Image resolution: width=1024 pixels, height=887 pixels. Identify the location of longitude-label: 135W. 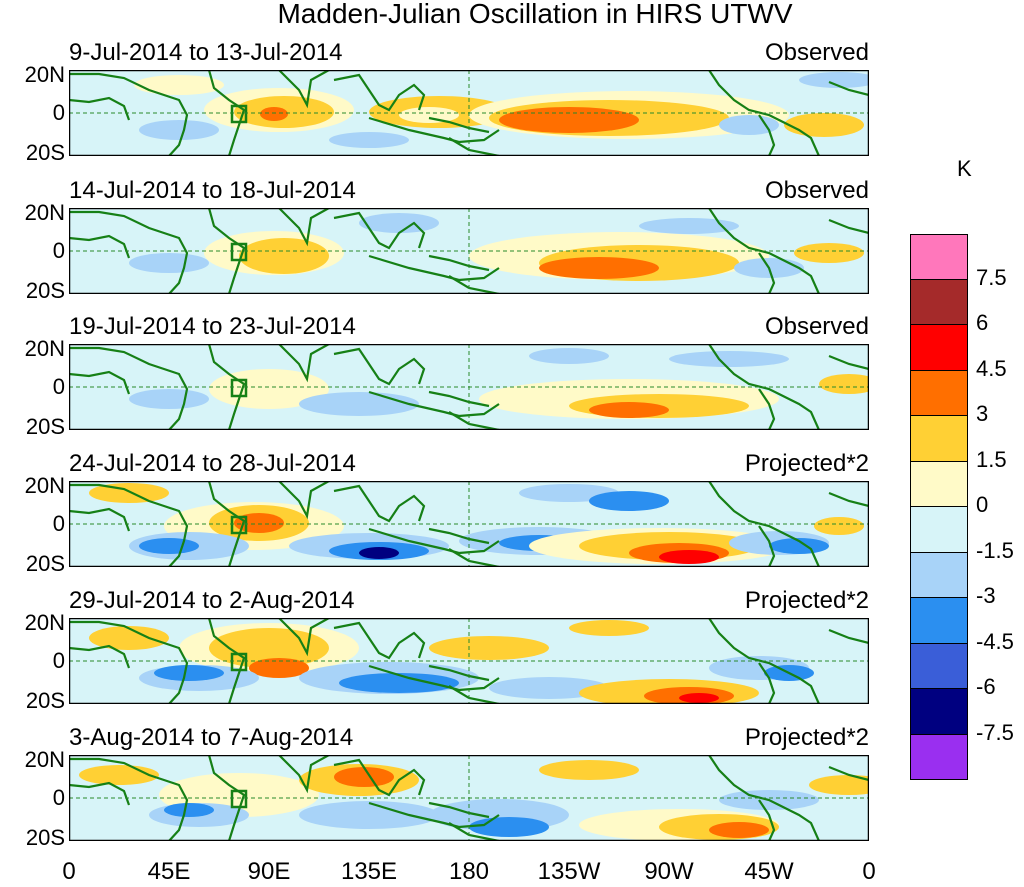
(569, 871).